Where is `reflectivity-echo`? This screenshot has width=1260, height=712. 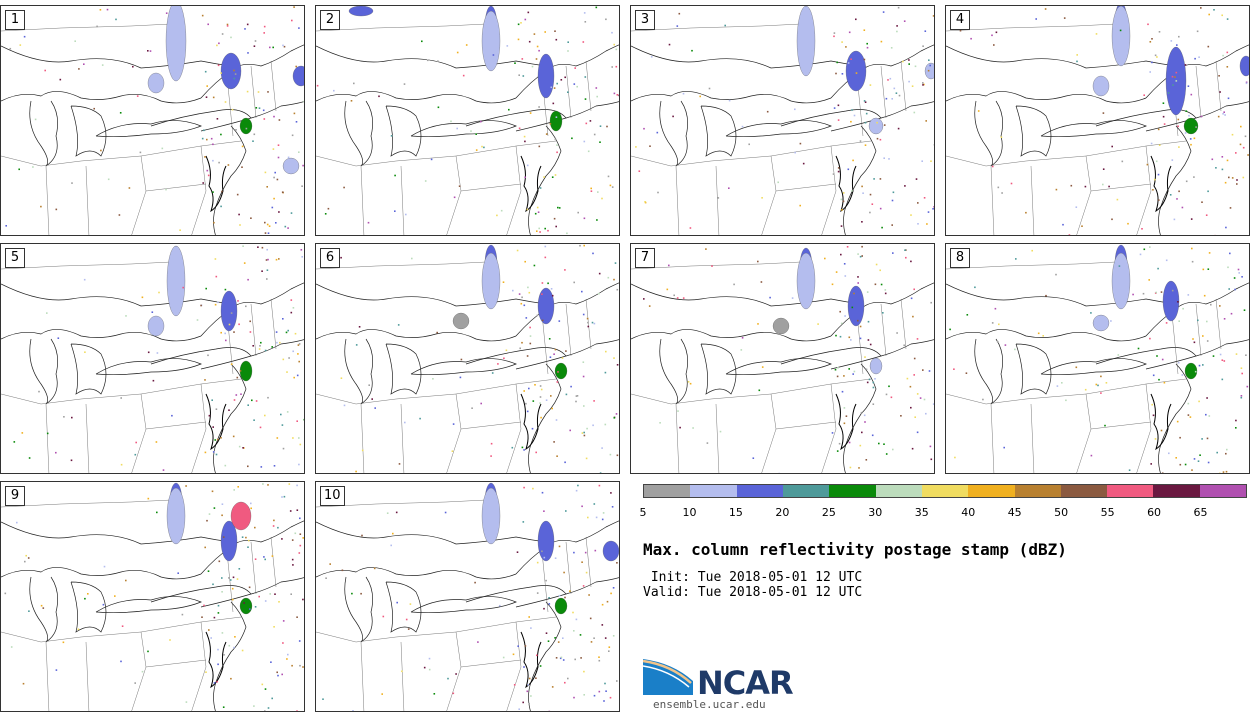 reflectivity-echo is located at coordinates (1244, 66).